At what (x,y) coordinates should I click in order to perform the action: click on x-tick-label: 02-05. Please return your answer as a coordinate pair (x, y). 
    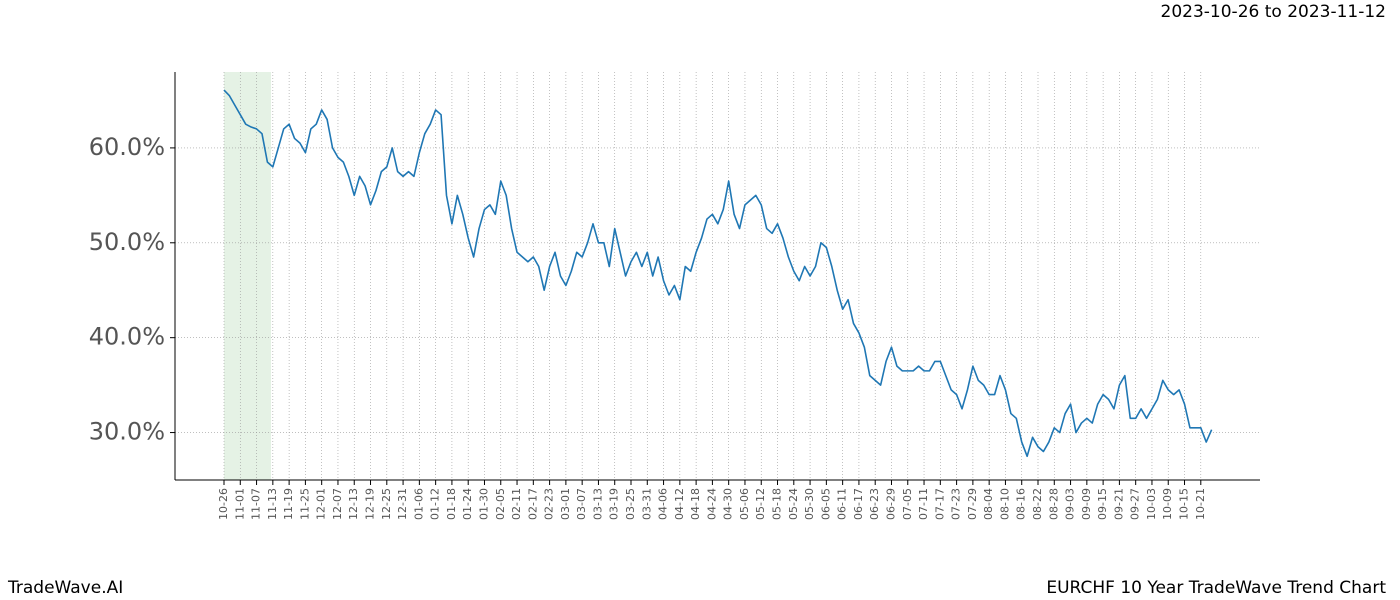
    Looking at the image, I should click on (500, 504).